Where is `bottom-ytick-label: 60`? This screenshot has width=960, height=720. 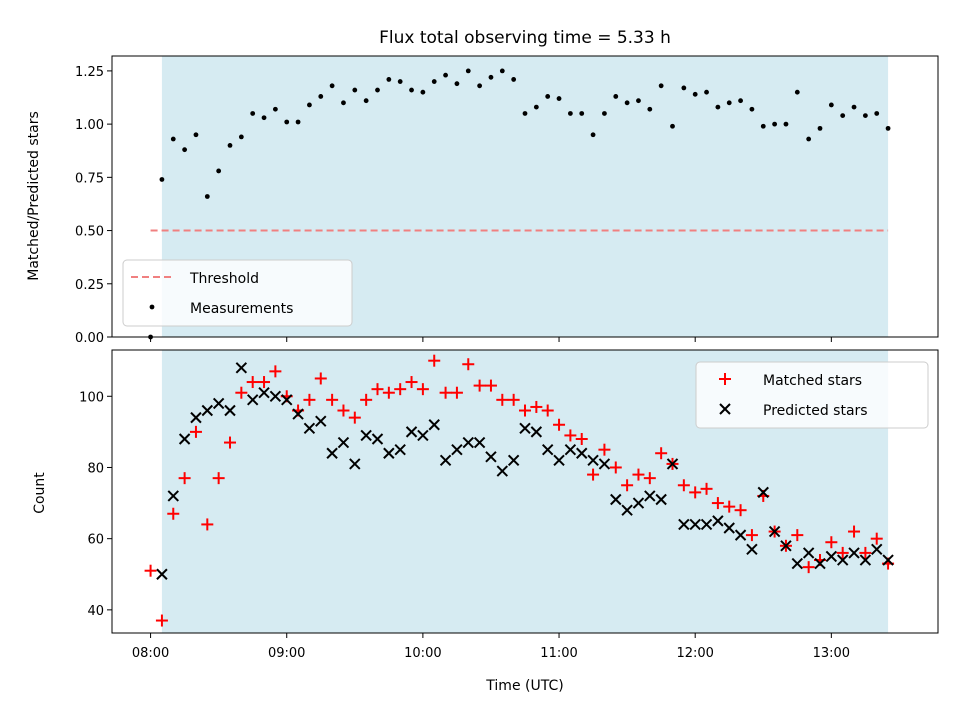 bottom-ytick-label: 60 is located at coordinates (95, 540).